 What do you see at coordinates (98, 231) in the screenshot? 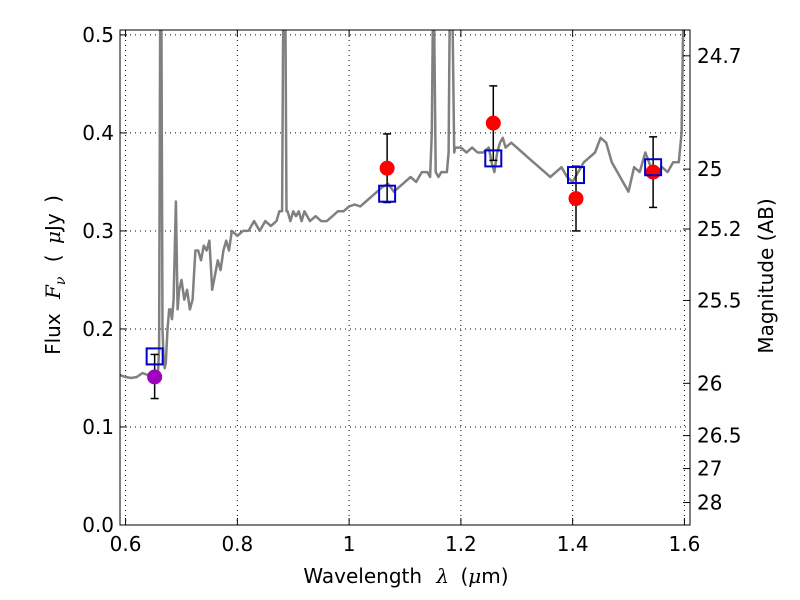
I see `y-tick-label: 0.3` at bounding box center [98, 231].